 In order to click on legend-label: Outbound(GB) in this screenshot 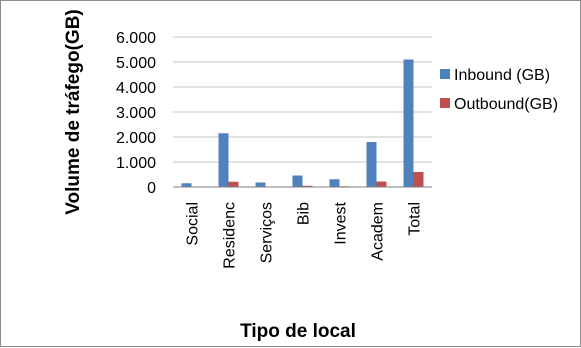, I will do `click(506, 104)`.